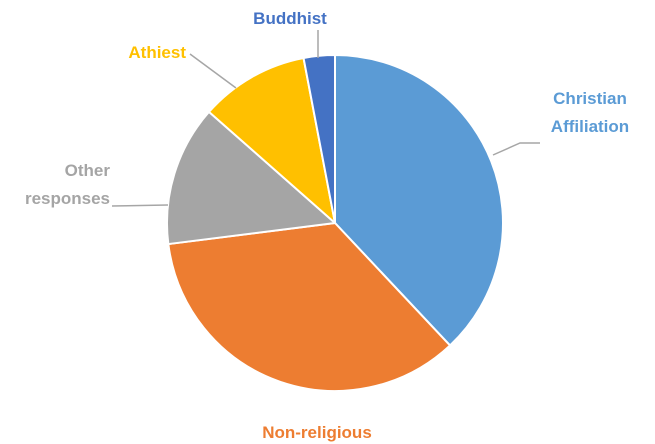 Image resolution: width=655 pixels, height=444 pixels. Describe the element at coordinates (67, 184) in the screenshot. I see `label-other-responses: Other responses` at that location.